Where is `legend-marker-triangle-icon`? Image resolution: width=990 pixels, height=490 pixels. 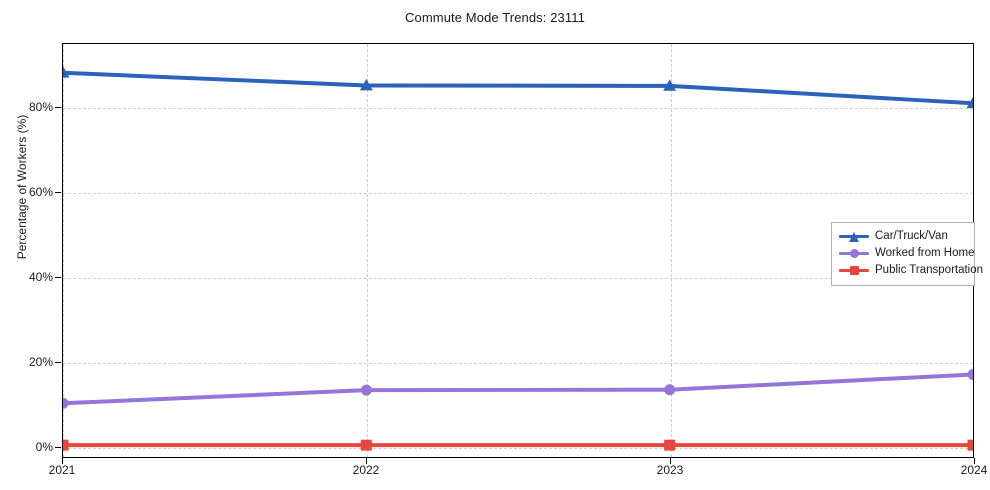
legend-marker-triangle-icon is located at coordinates (854, 237).